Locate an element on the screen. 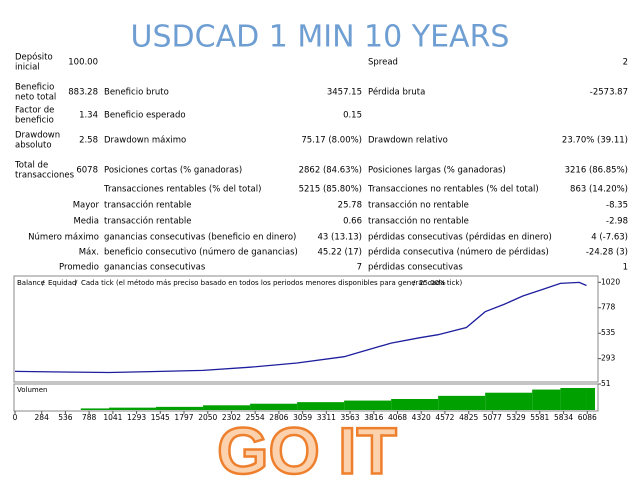 This screenshot has width=640, height=480. x-tick-label: 3059 is located at coordinates (302, 417).